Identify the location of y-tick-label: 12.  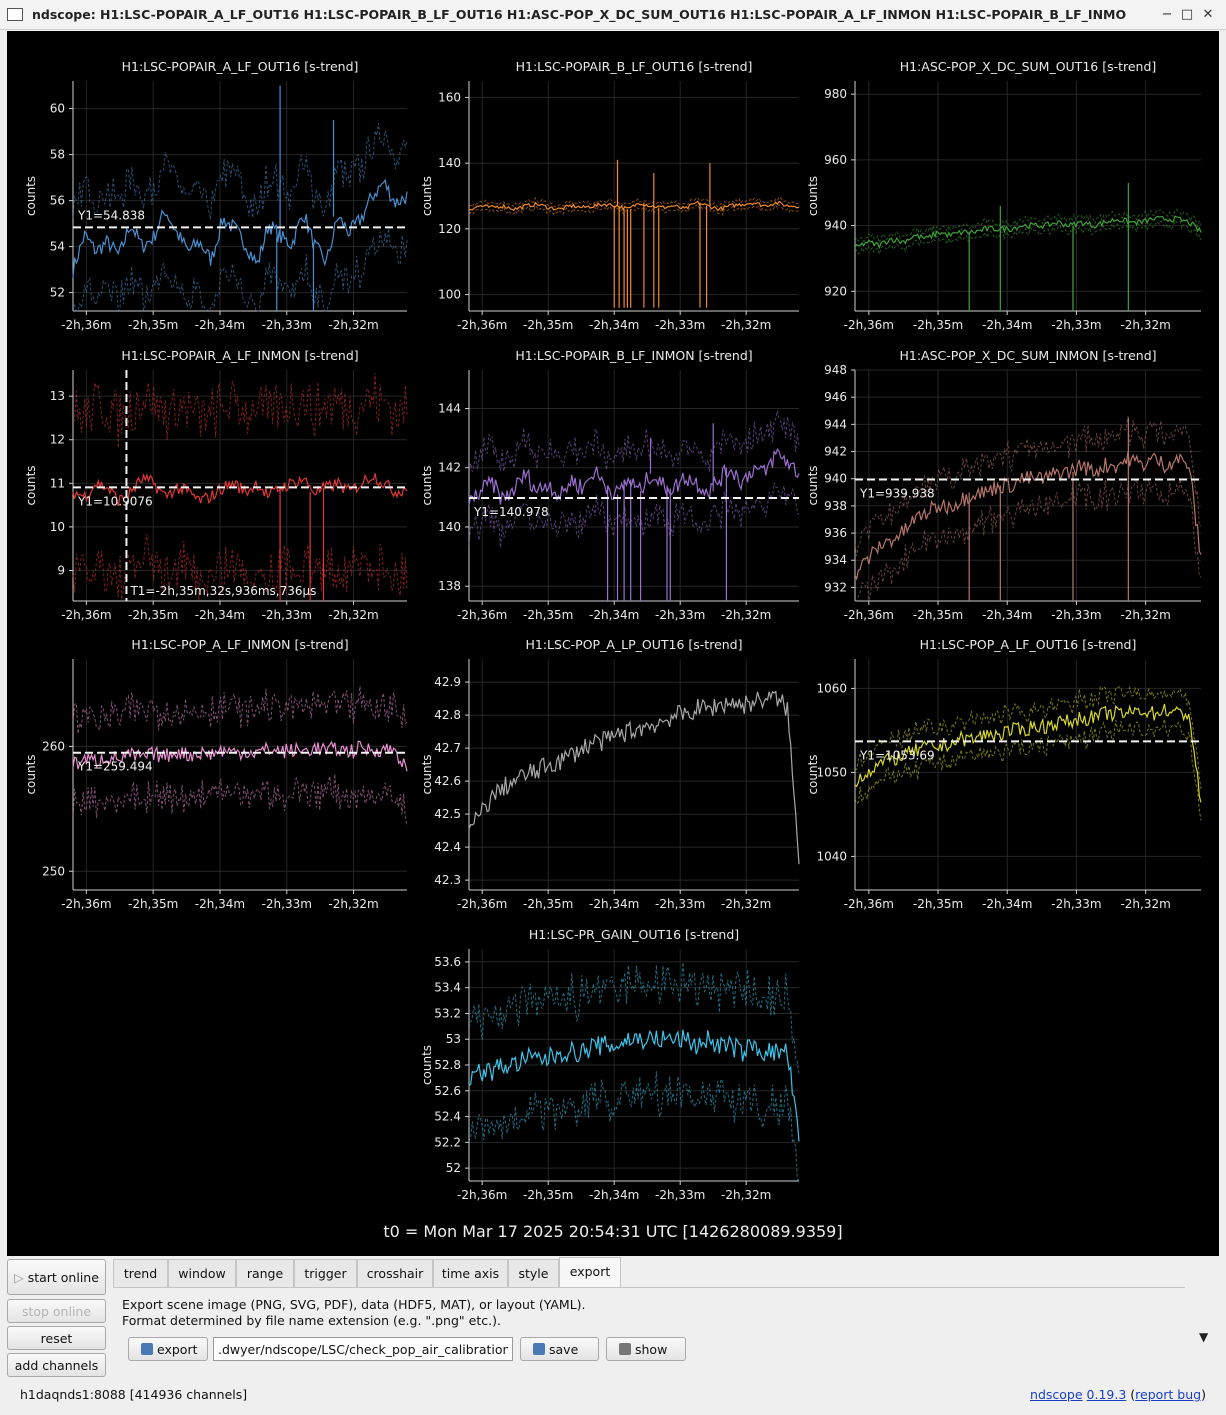
(57, 440).